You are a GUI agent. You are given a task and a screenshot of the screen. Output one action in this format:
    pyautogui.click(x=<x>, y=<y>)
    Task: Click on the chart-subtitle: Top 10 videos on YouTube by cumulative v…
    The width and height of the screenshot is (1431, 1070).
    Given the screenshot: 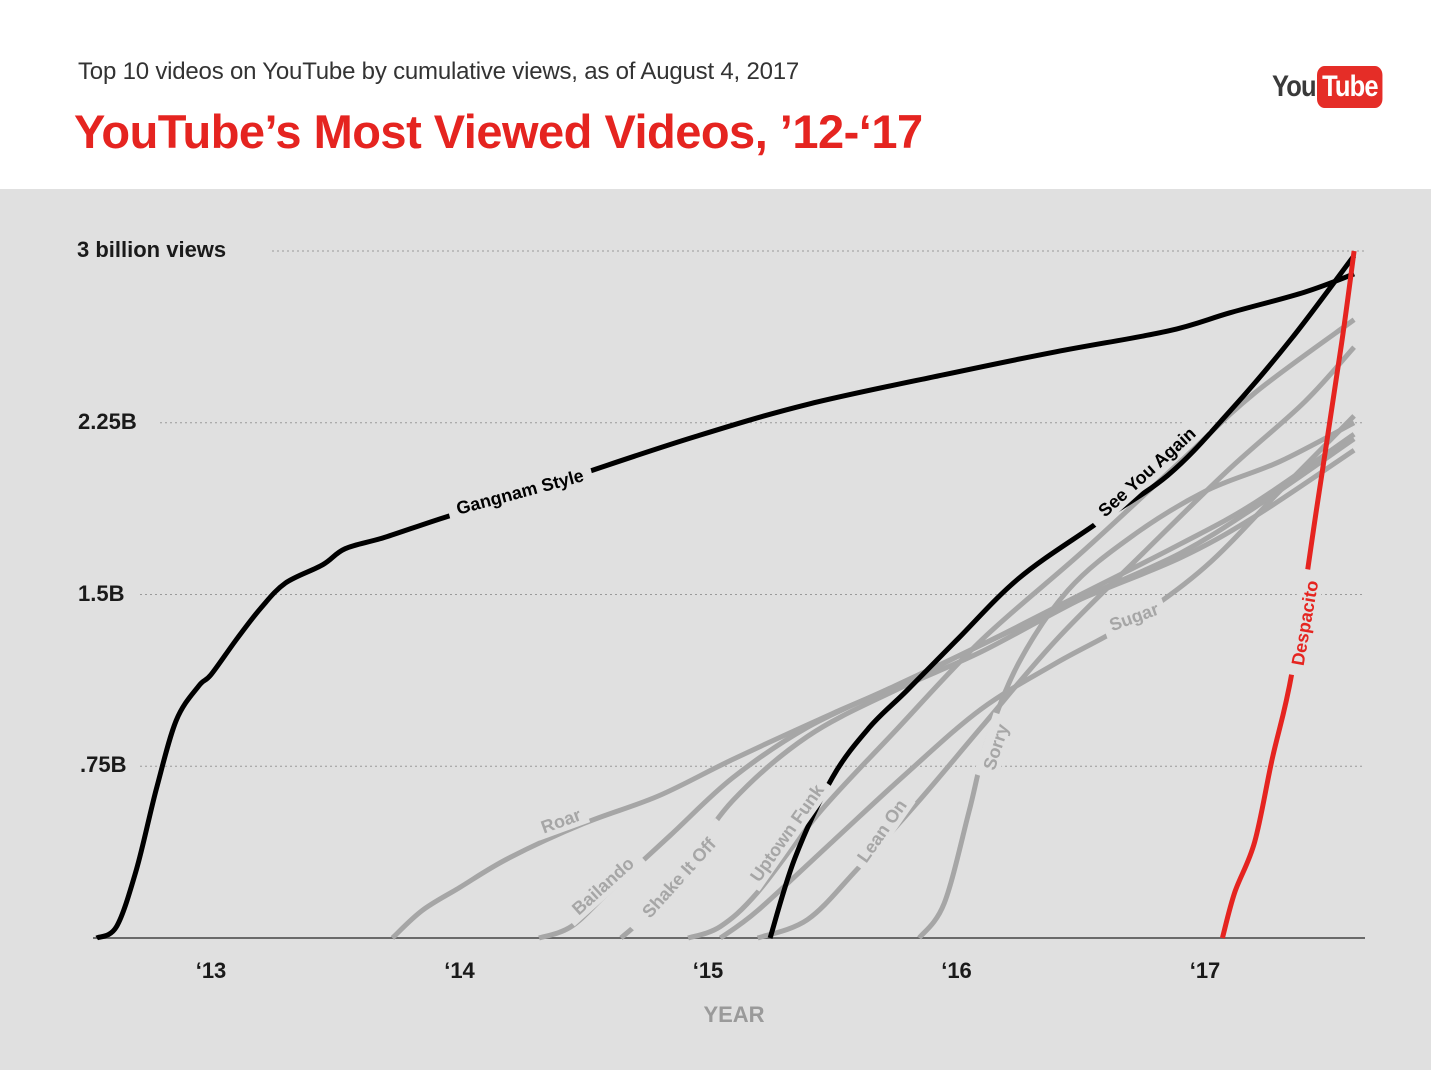 What is the action you would take?
    pyautogui.click(x=439, y=71)
    